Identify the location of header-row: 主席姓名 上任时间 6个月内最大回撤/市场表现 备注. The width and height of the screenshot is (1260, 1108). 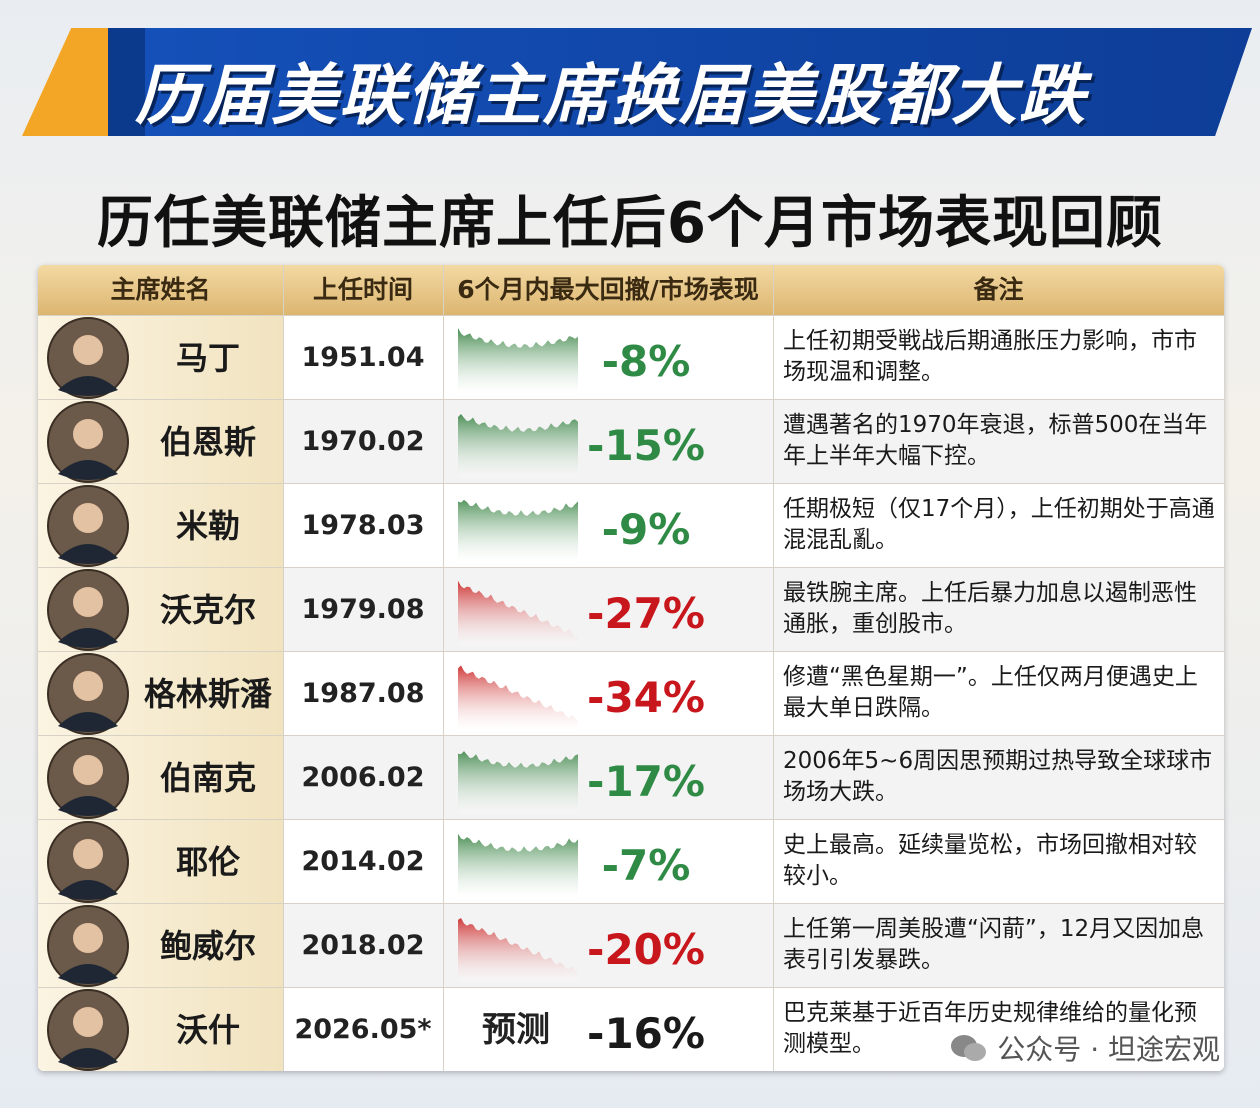
(631, 290).